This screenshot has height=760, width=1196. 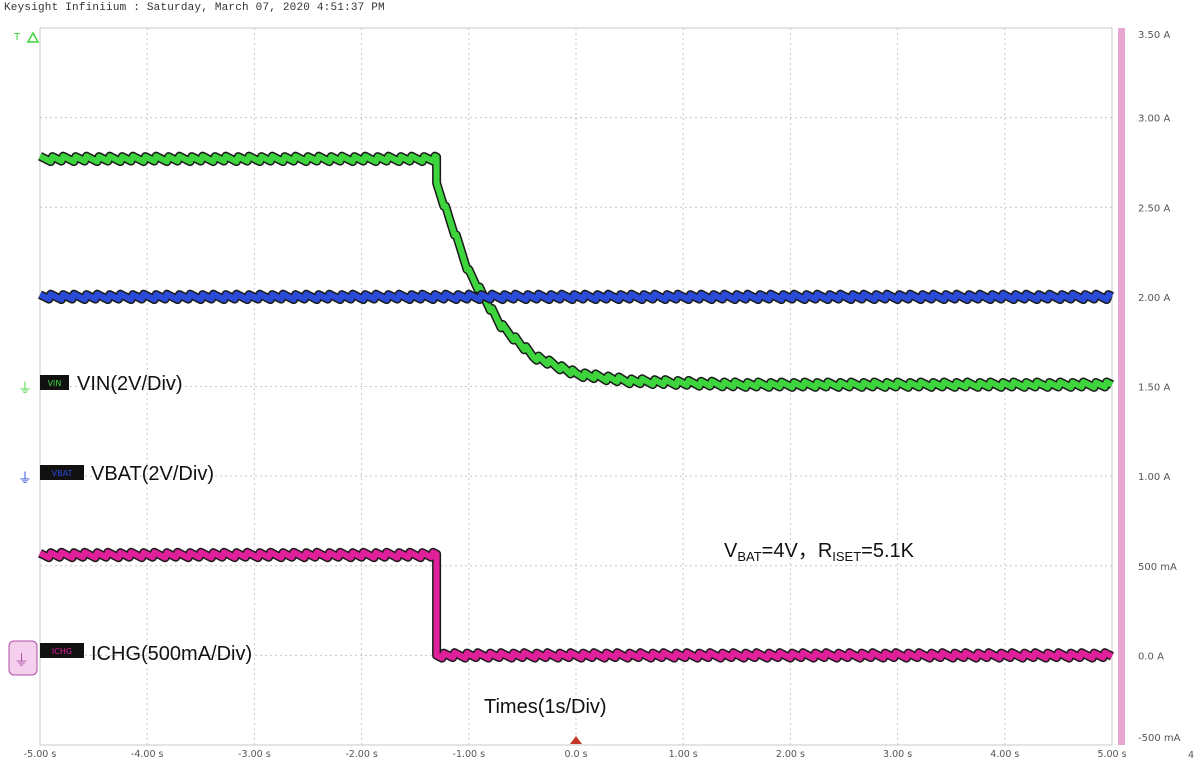 I want to click on x-tick-label: -1.00 s, so click(x=469, y=754).